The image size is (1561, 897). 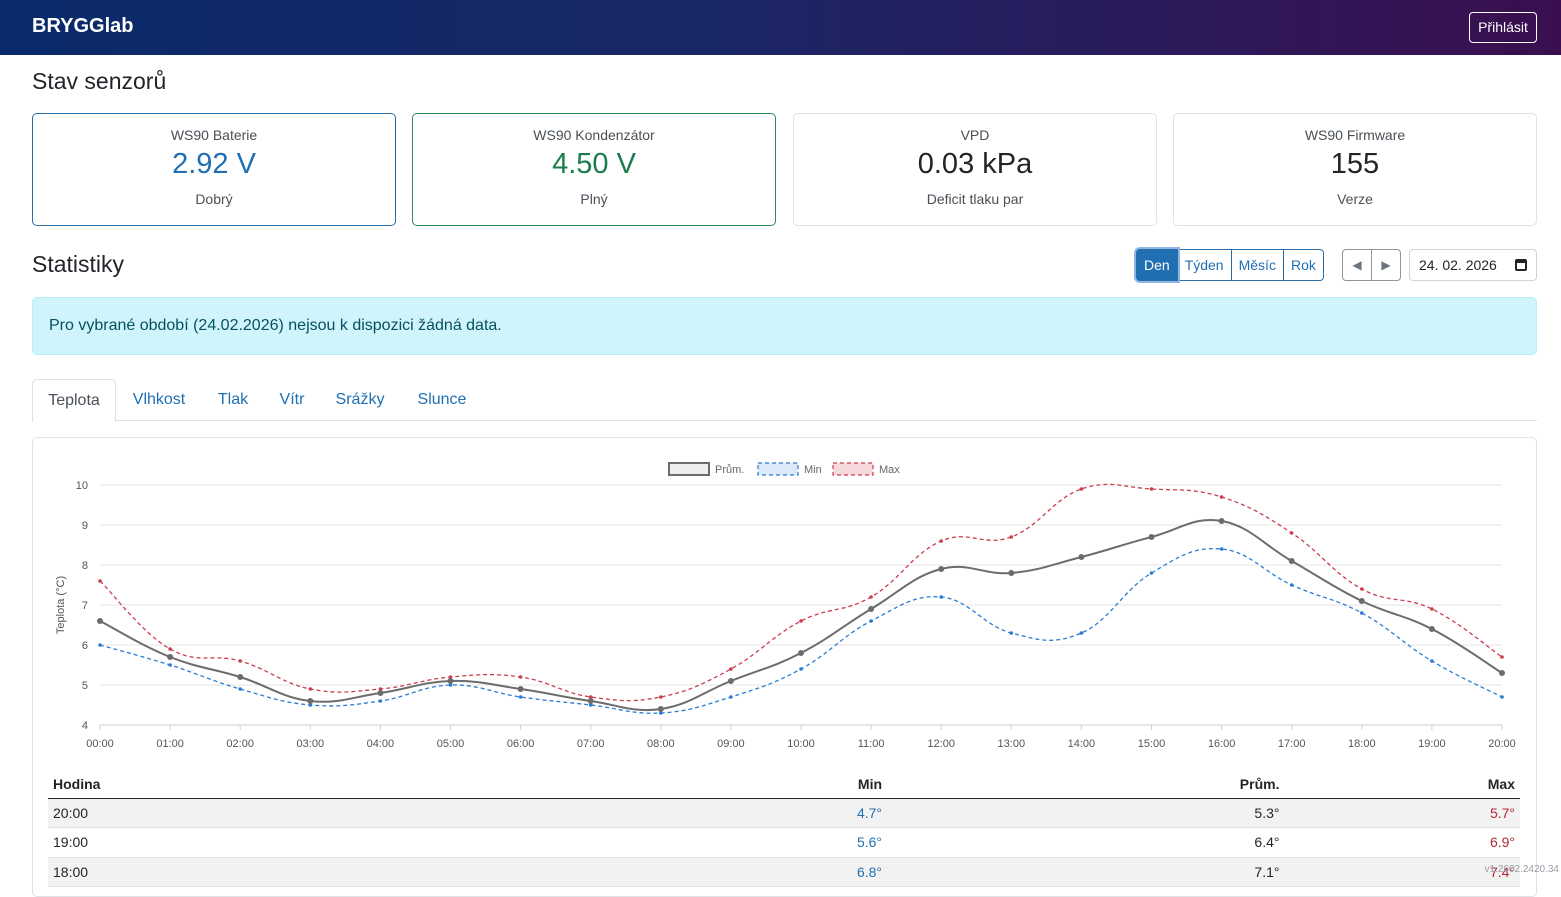 What do you see at coordinates (159, 399) in the screenshot?
I see `tab-humidity: Vlhkost` at bounding box center [159, 399].